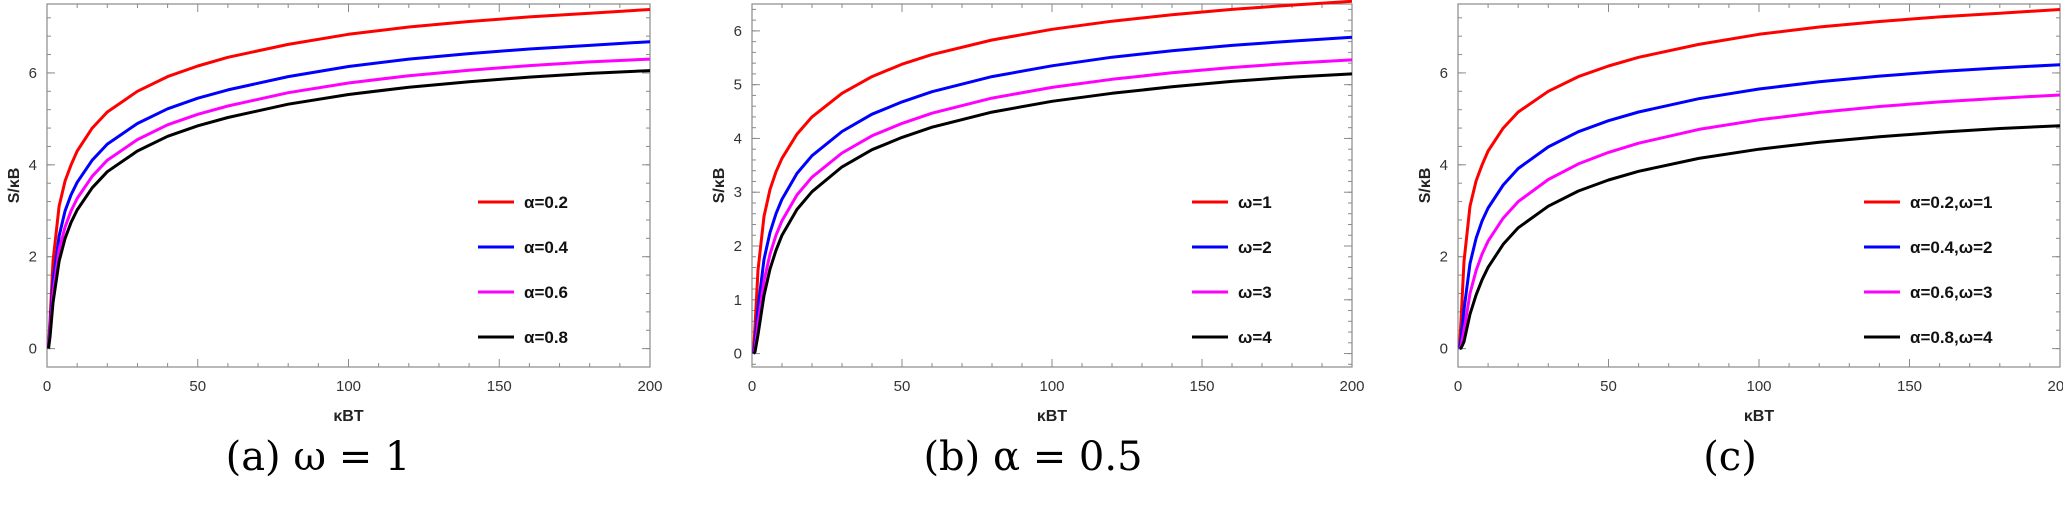  What do you see at coordinates (1951, 337) in the screenshot?
I see `legend-label: α=0.8,ω=4` at bounding box center [1951, 337].